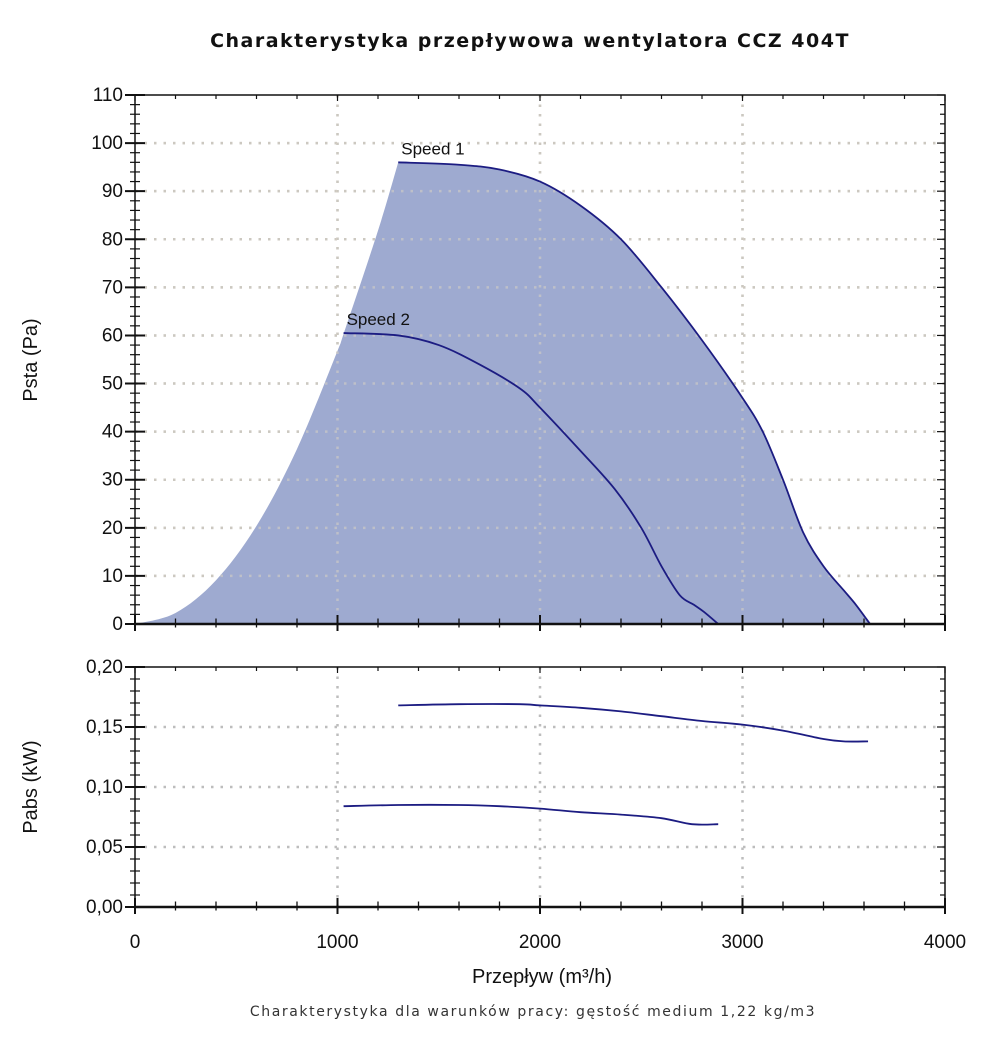 This screenshot has height=1062, width=1000. Describe the element at coordinates (112, 432) in the screenshot. I see `y-tick-label: 40` at that location.